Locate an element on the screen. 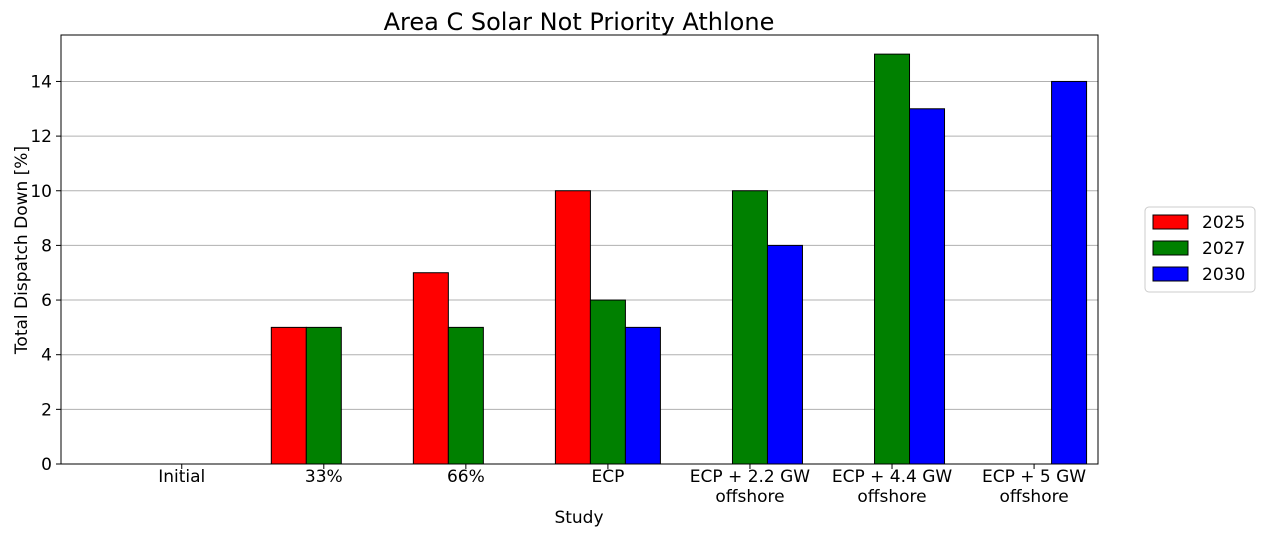 This screenshot has height=533, width=1264. y-tick-label: 8 is located at coordinates (46, 246).